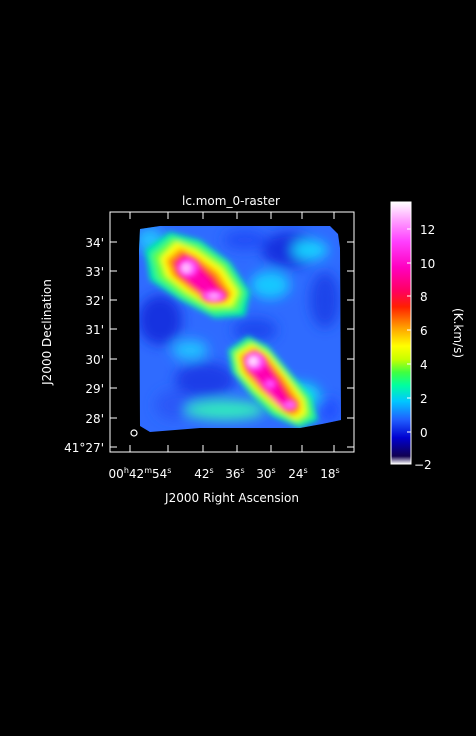 This screenshot has width=476, height=736. I want to click on x-tick-label: 36s, so click(234, 473).